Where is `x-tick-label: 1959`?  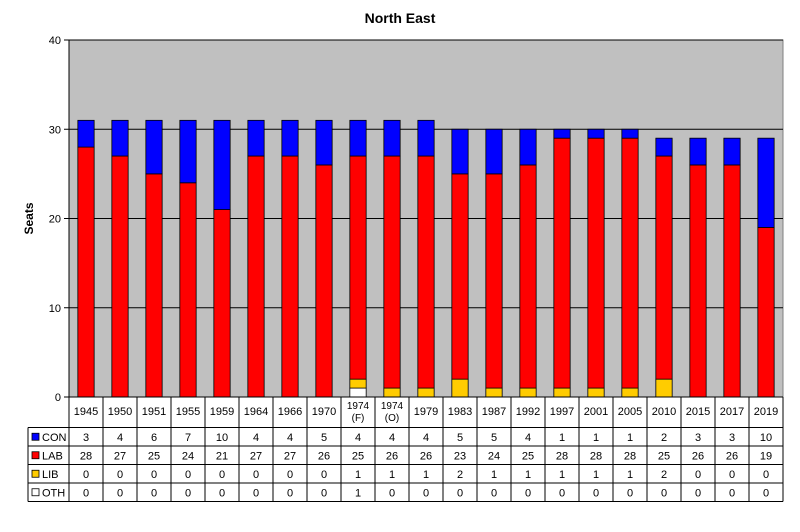 x-tick-label: 1959 is located at coordinates (222, 412).